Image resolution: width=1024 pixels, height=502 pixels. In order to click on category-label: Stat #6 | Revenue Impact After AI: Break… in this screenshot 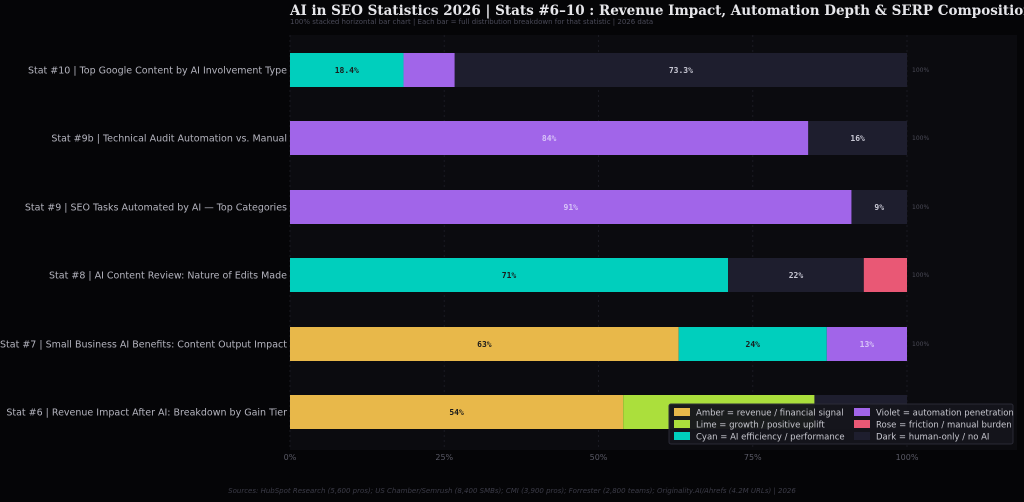, I will do `click(146, 413)`.